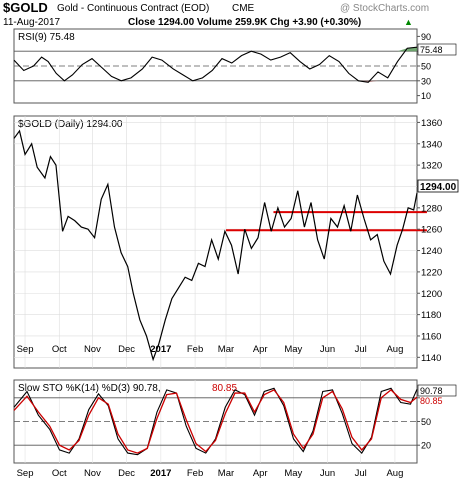 This screenshot has width=460, height=487. Describe the element at coordinates (361, 349) in the screenshot. I see `price-x-tick-label: Jul` at that location.